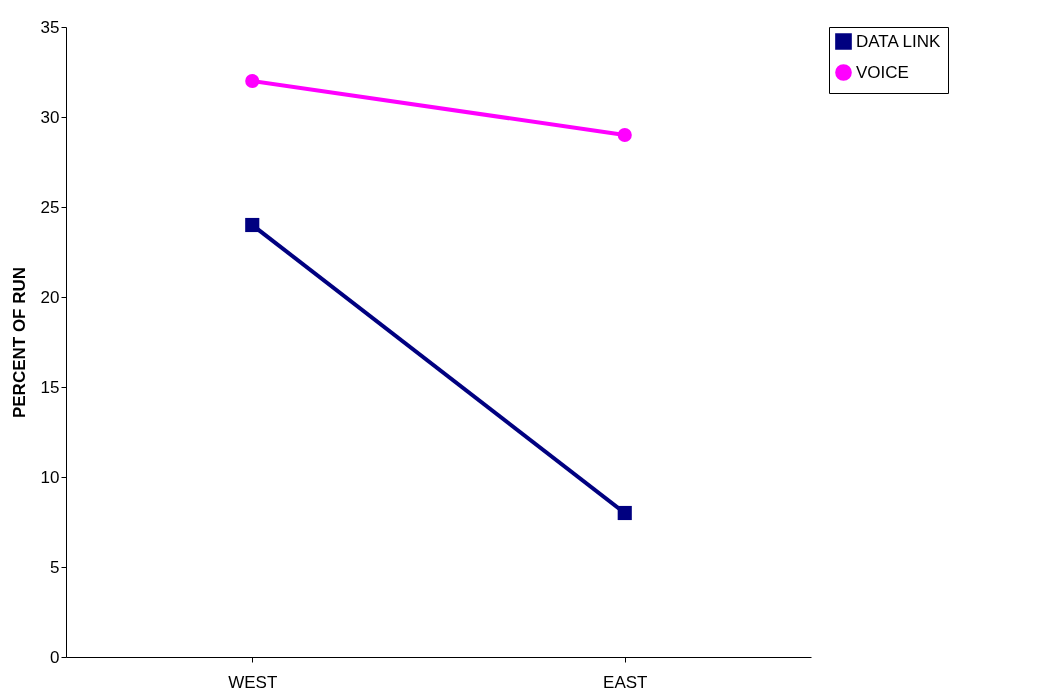 The height and width of the screenshot is (696, 1055). Describe the element at coordinates (253, 682) in the screenshot. I see `x-tick-label: WEST` at that location.